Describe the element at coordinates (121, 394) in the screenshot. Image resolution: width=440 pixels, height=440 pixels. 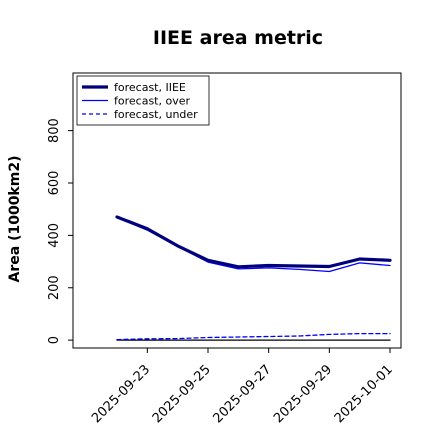
I see `x-tick-label: 2025-09-23` at that location.